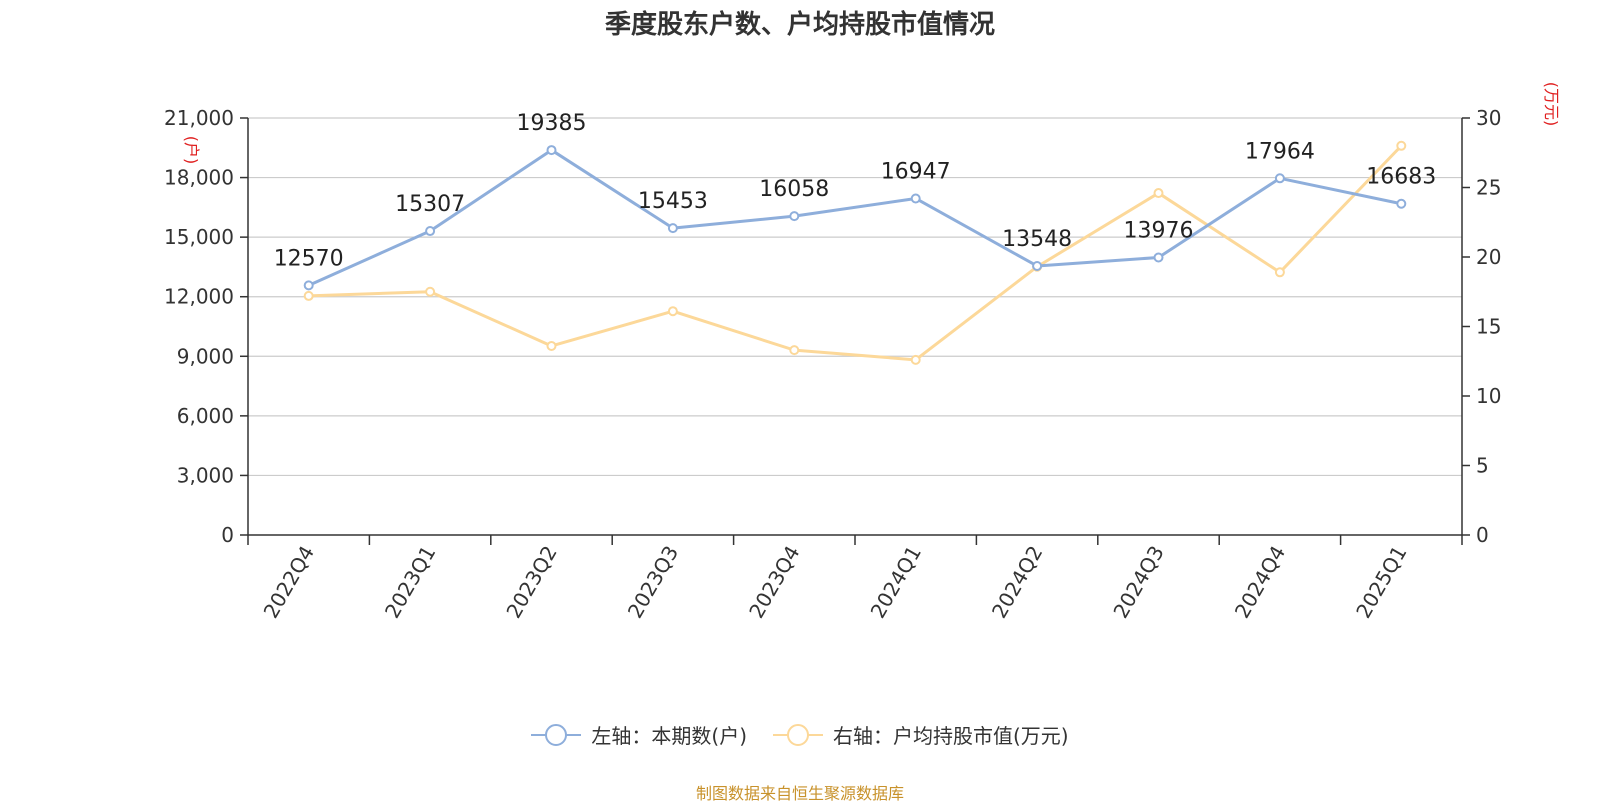 This screenshot has width=1600, height=804. Describe the element at coordinates (653, 582) in the screenshot. I see `x-axis-category-label: 2023Q3` at that location.